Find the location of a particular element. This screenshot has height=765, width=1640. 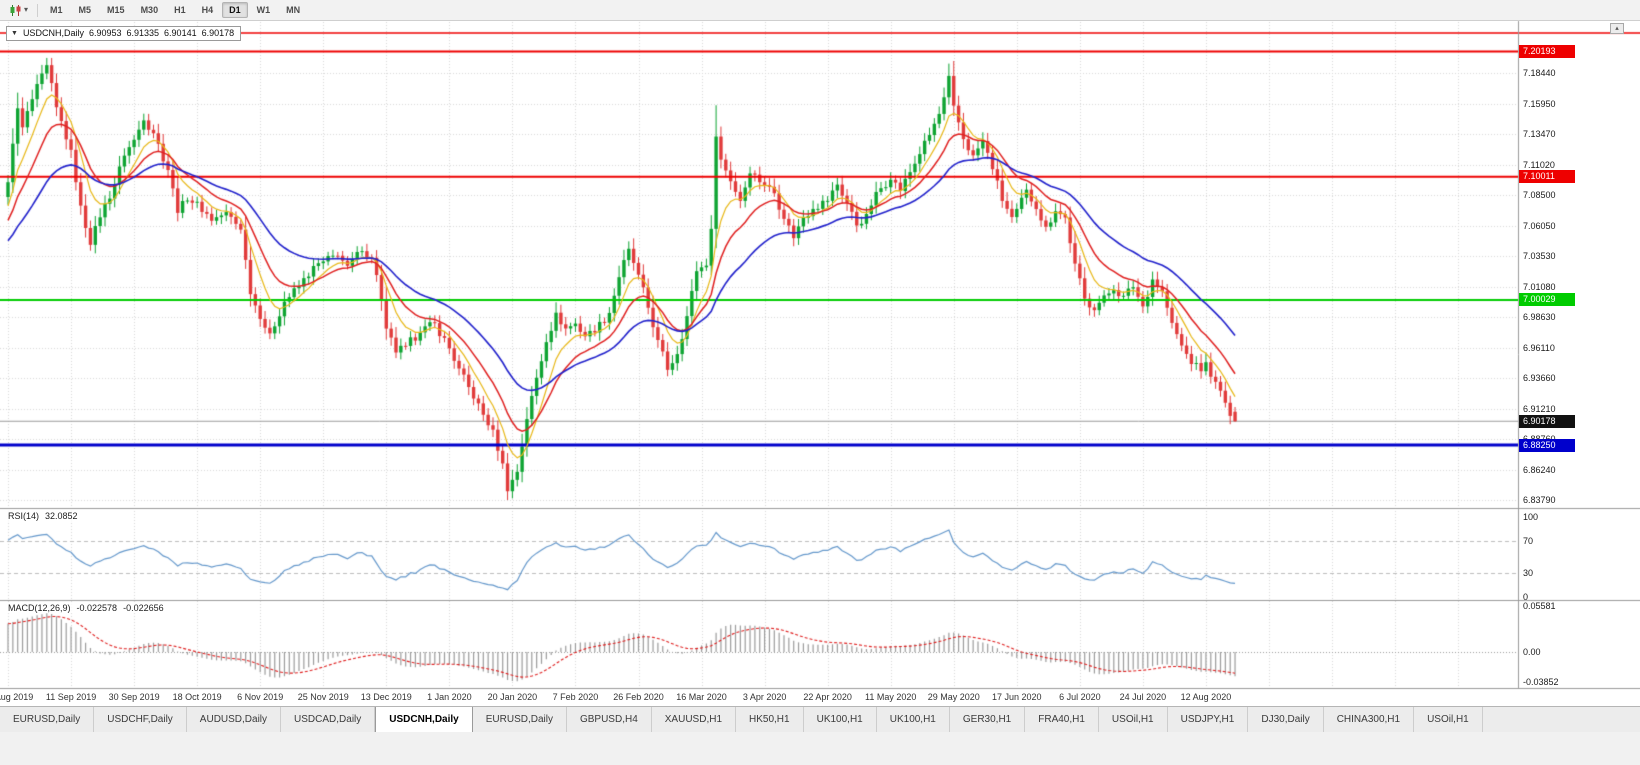

rsi-scale-label: 0 is located at coordinates (1526, 597).